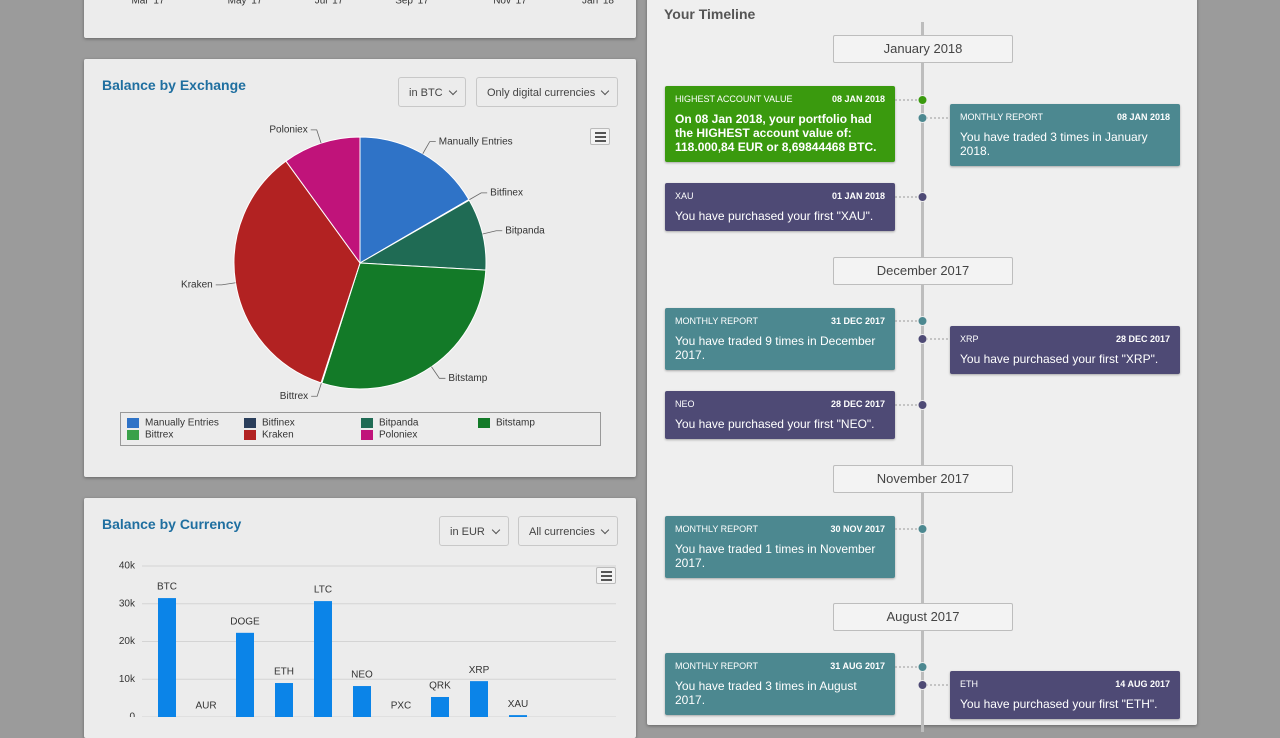  What do you see at coordinates (857, 529) in the screenshot?
I see `event-date: 30 NOV 2017` at bounding box center [857, 529].